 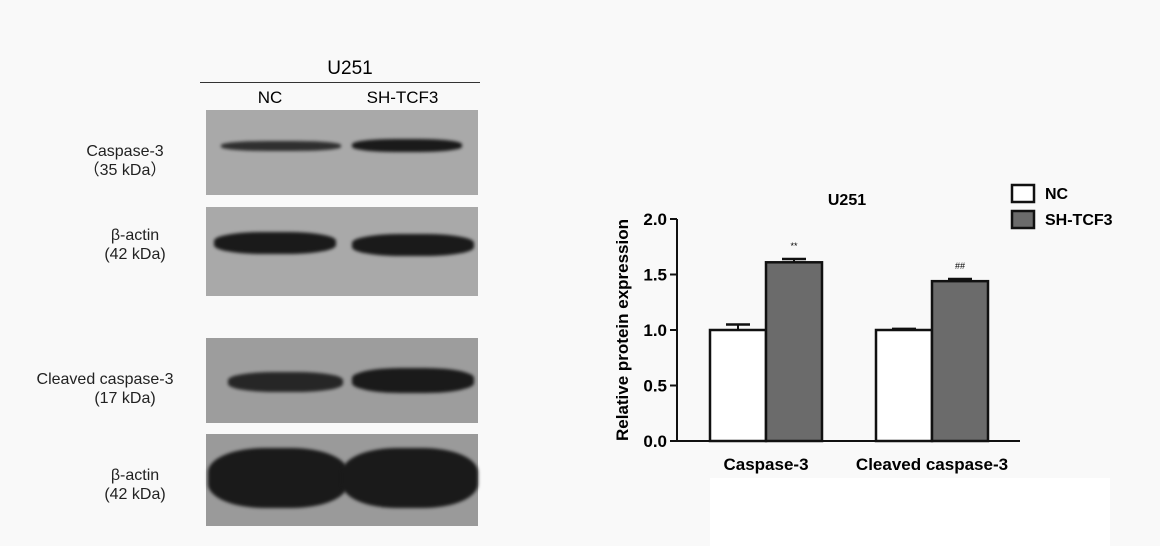 I want to click on y-tick-label: 1.5, so click(x=655, y=275).